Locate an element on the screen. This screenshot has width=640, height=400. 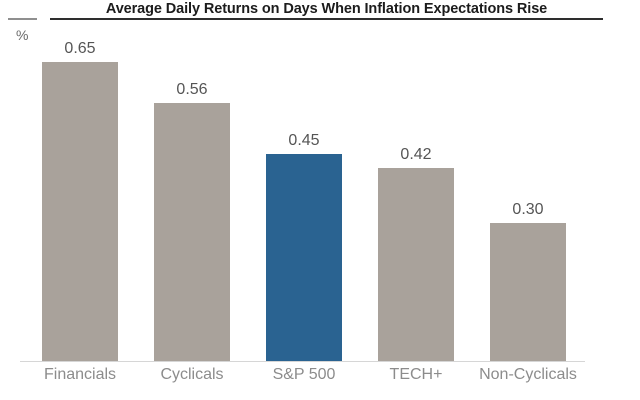
bar-tech is located at coordinates (416, 264).